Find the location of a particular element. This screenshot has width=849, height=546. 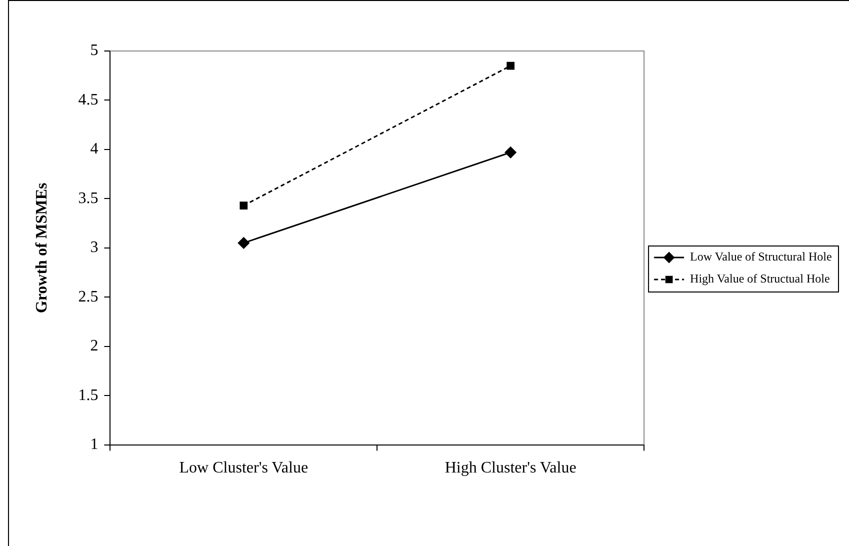

y-tick-label: 2 is located at coordinates (94, 346).